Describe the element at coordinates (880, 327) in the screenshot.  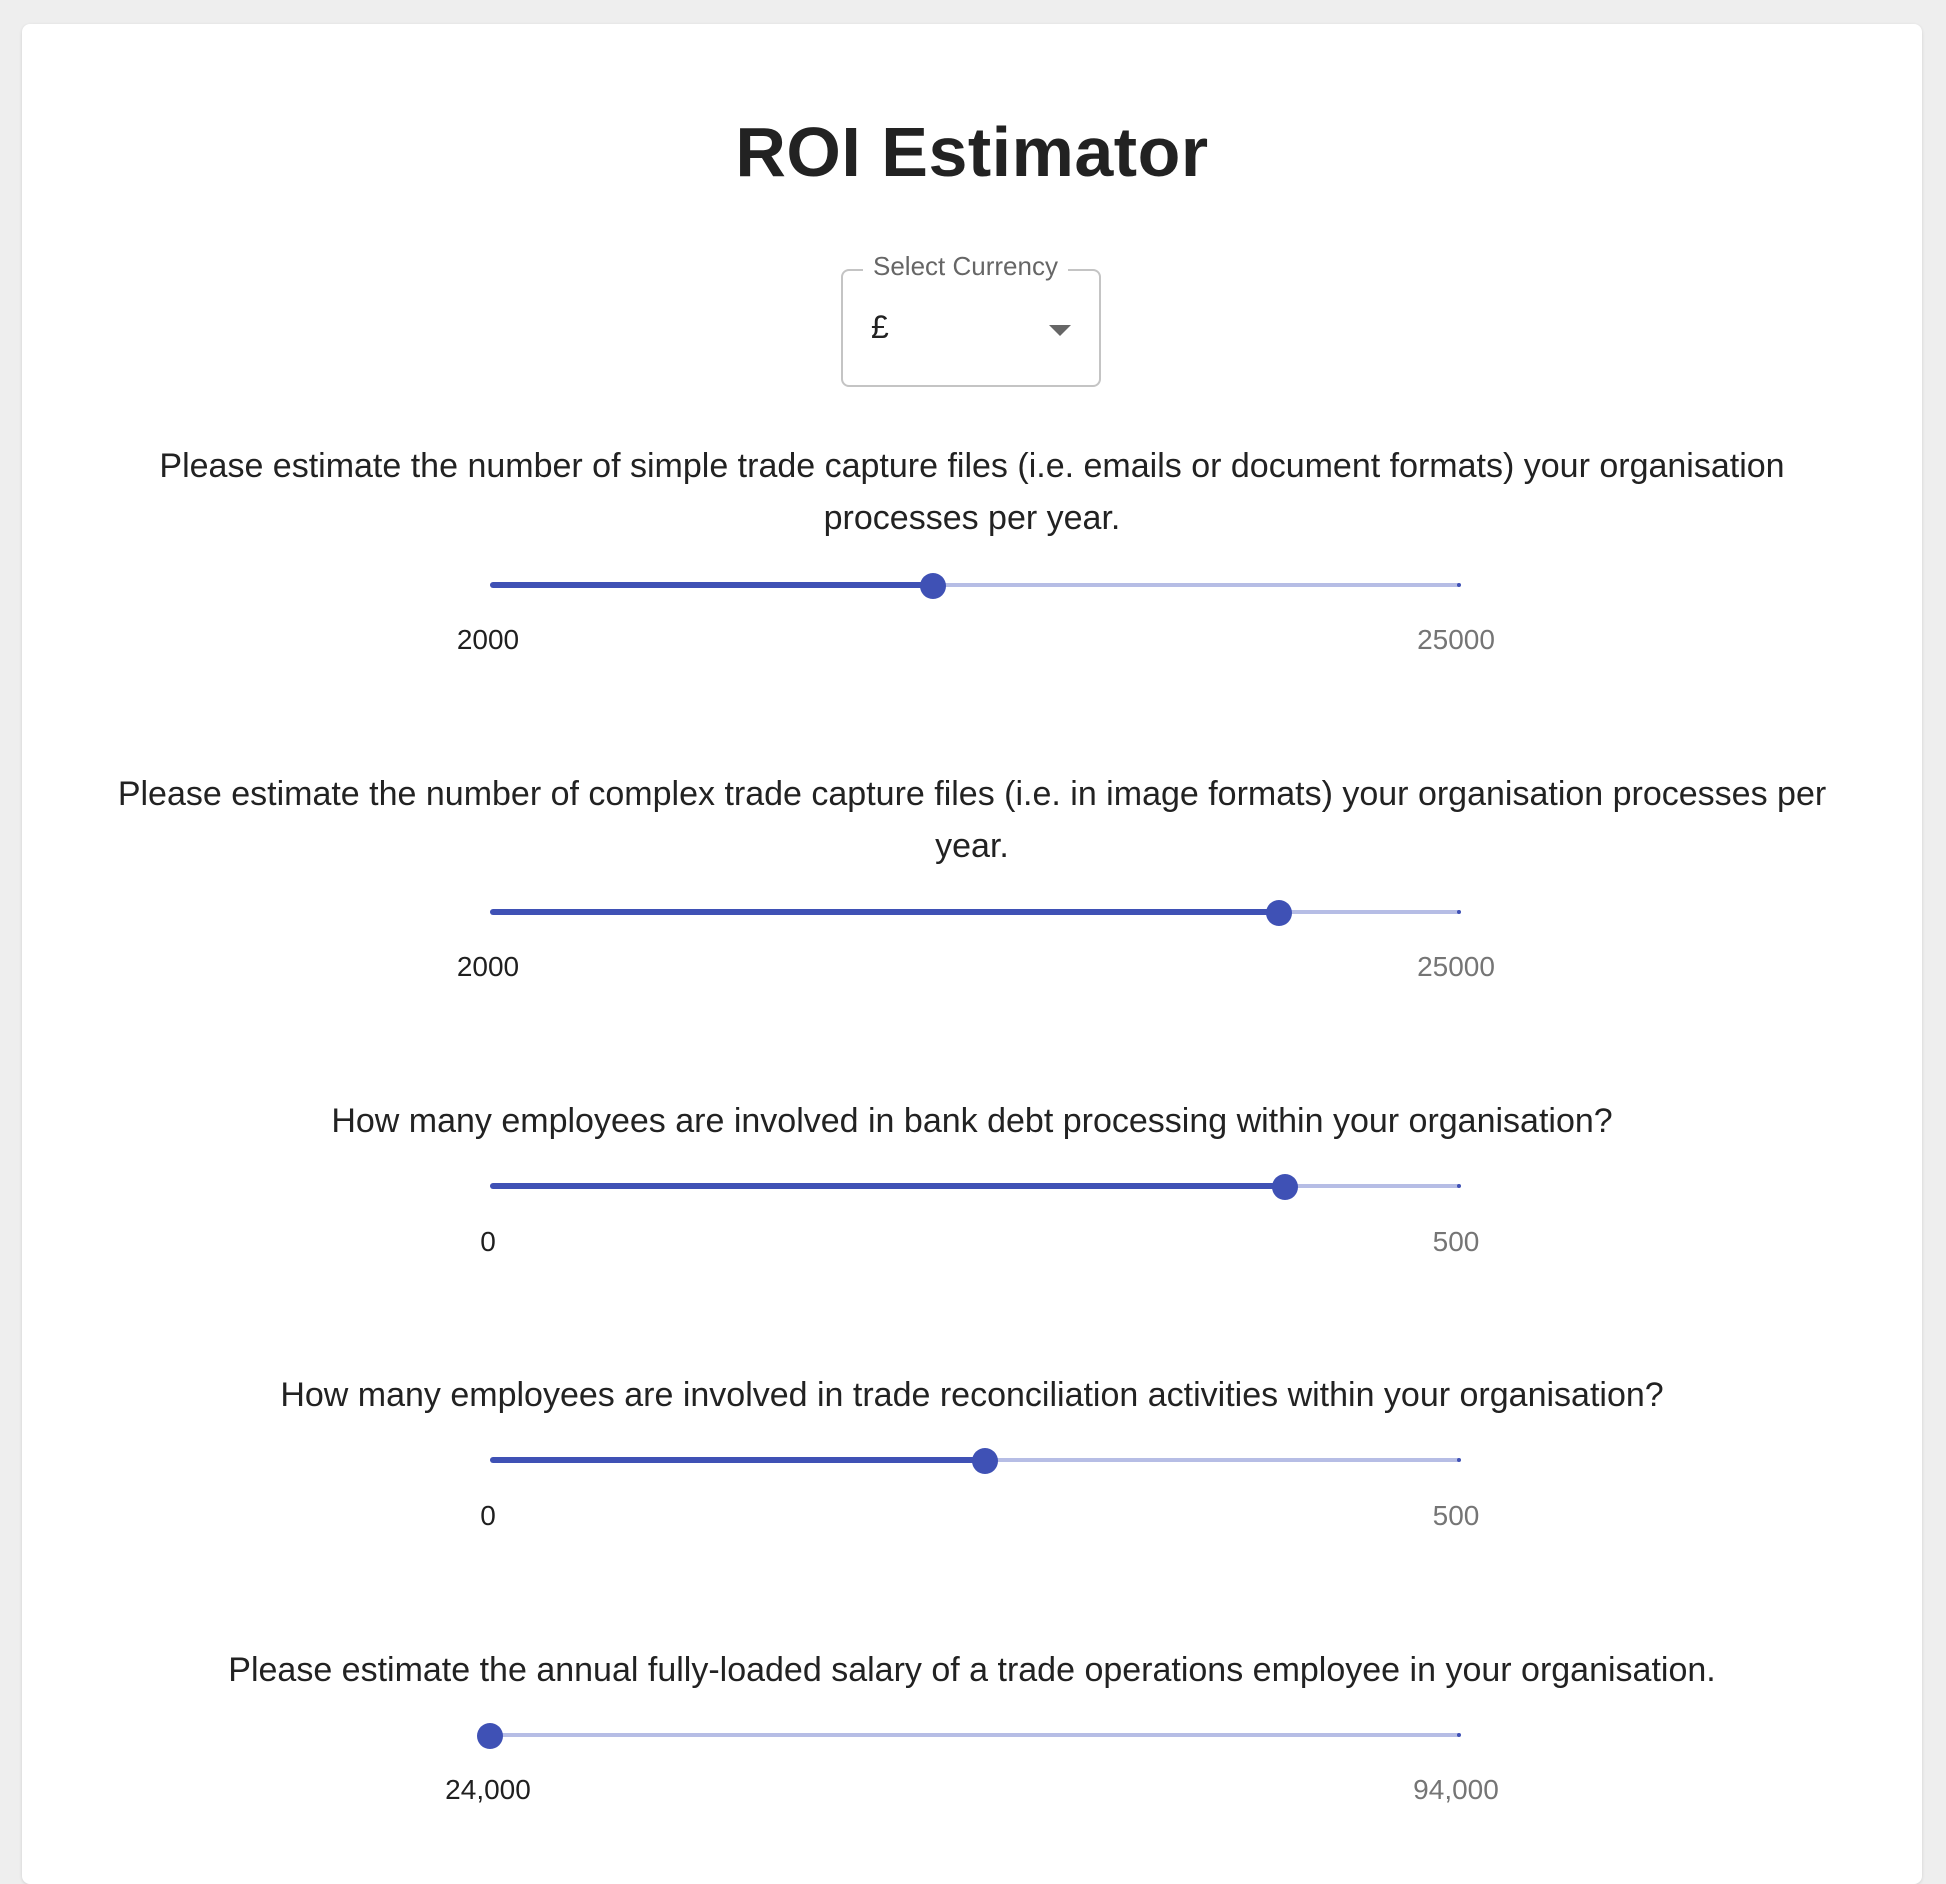
I see `currency-select-value: £` at that location.